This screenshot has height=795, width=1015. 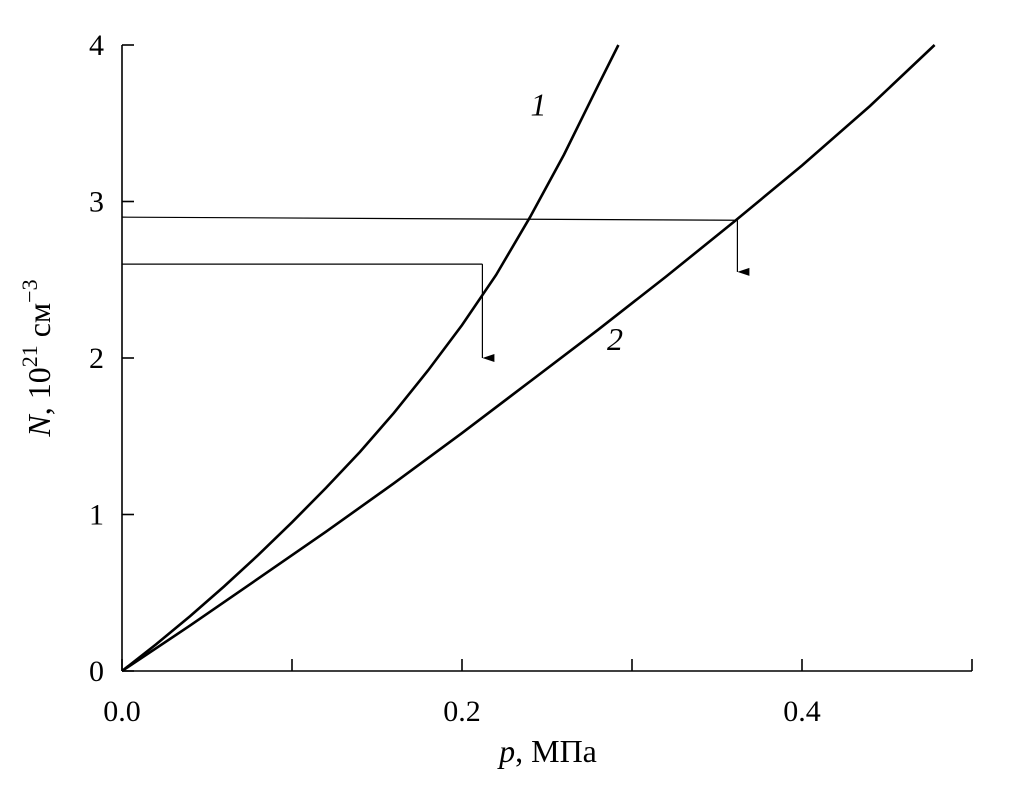 I want to click on y-axis-label-scale: , 10, so click(x=39, y=391).